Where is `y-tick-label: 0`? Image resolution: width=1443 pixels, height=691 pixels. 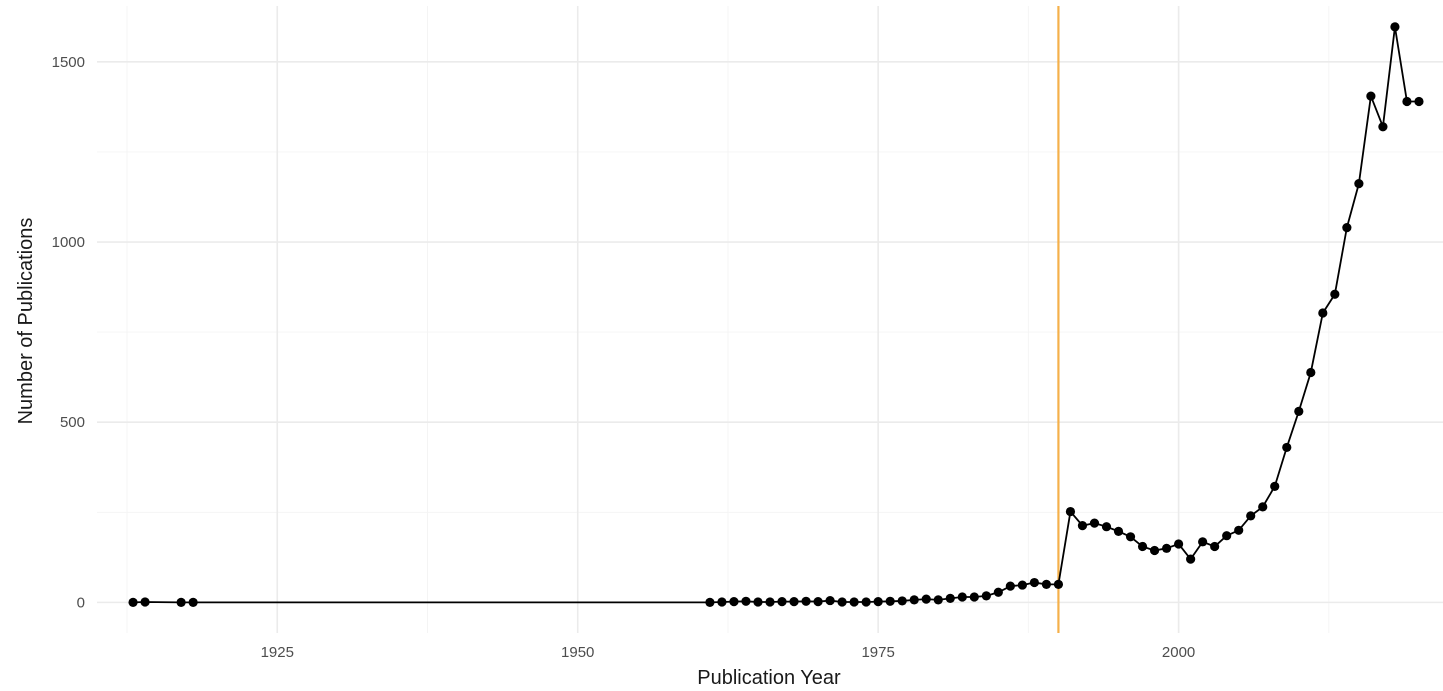 y-tick-label: 0 is located at coordinates (81, 602).